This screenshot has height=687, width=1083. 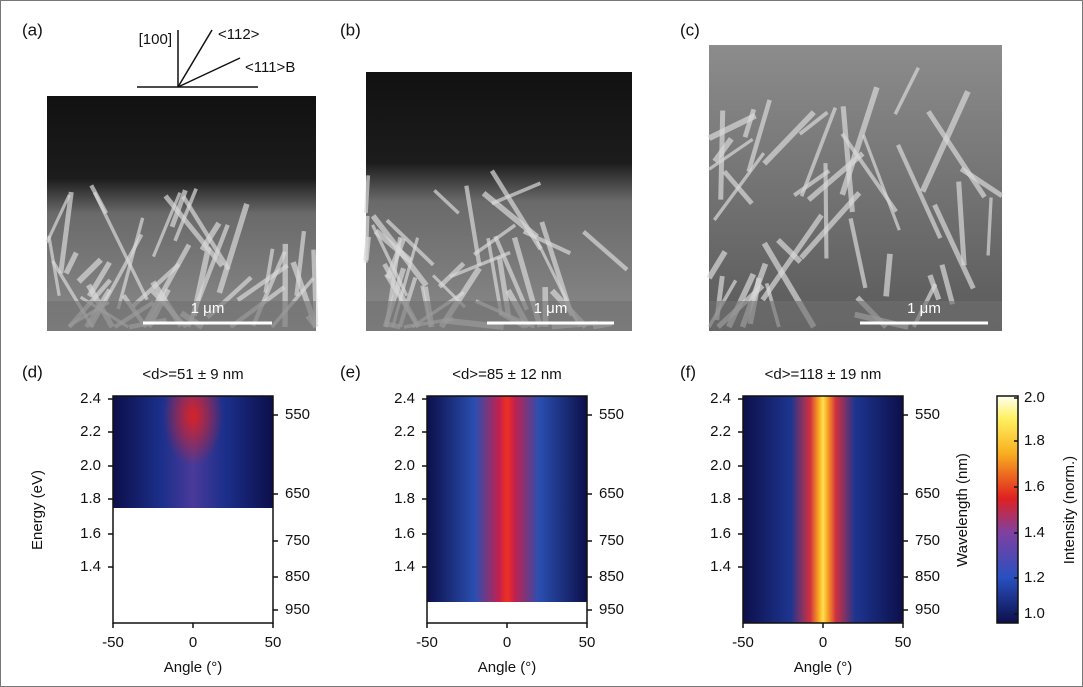 What do you see at coordinates (962, 510) in the screenshot?
I see `y2-axis-label: Wavelength (nm)` at bounding box center [962, 510].